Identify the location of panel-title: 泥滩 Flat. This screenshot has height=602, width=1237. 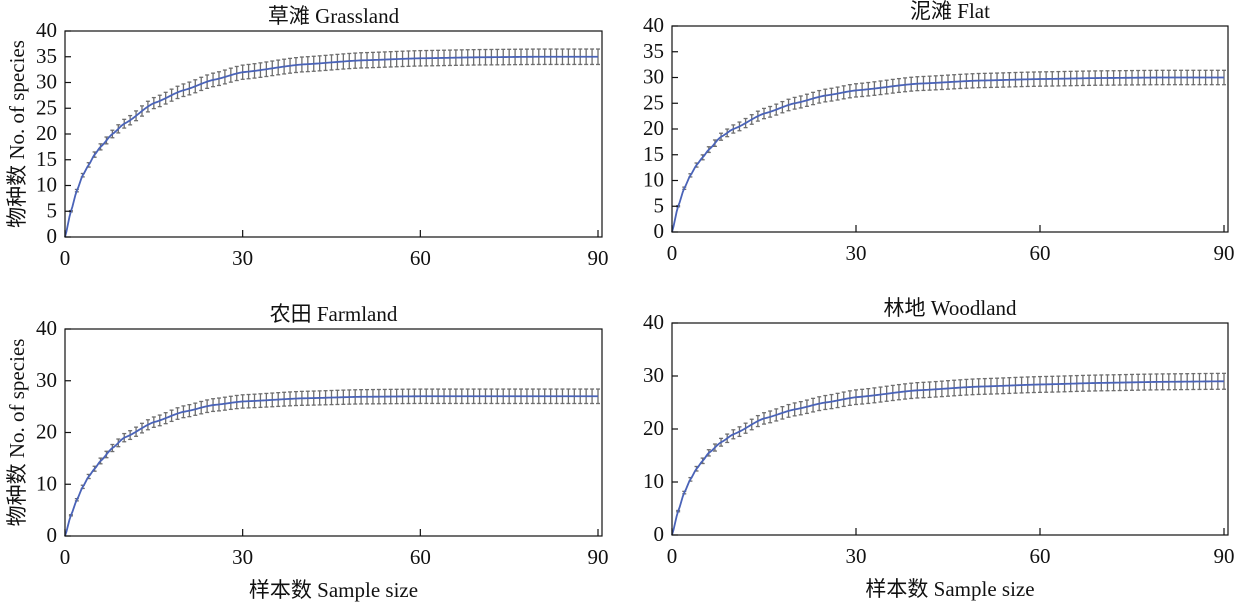
(950, 11).